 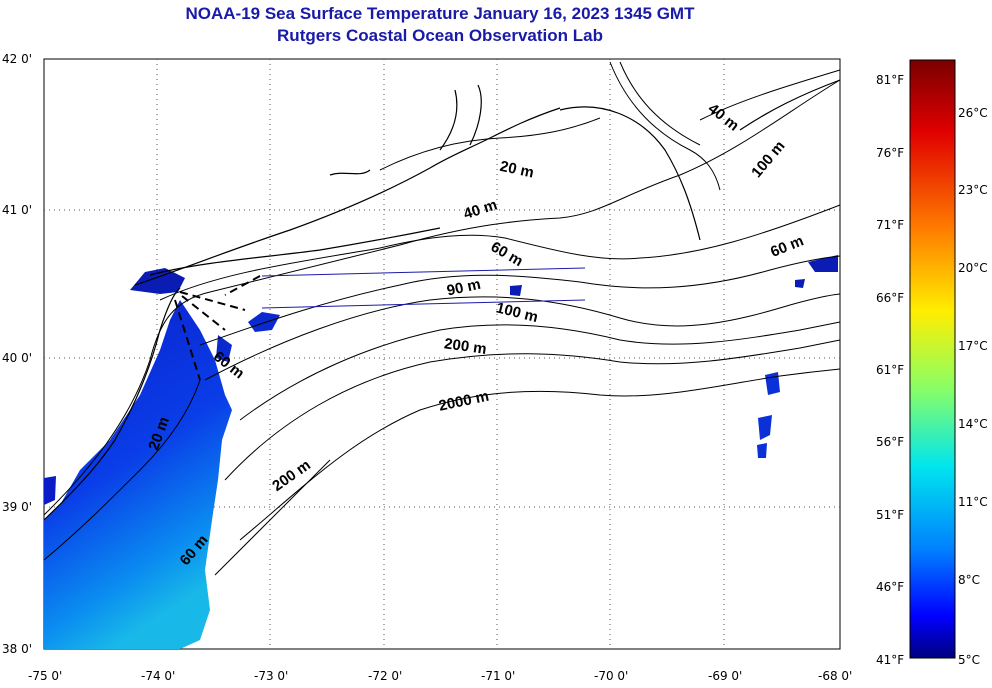 What do you see at coordinates (890, 298) in the screenshot?
I see `fahrenheit-tick-label: 66°F` at bounding box center [890, 298].